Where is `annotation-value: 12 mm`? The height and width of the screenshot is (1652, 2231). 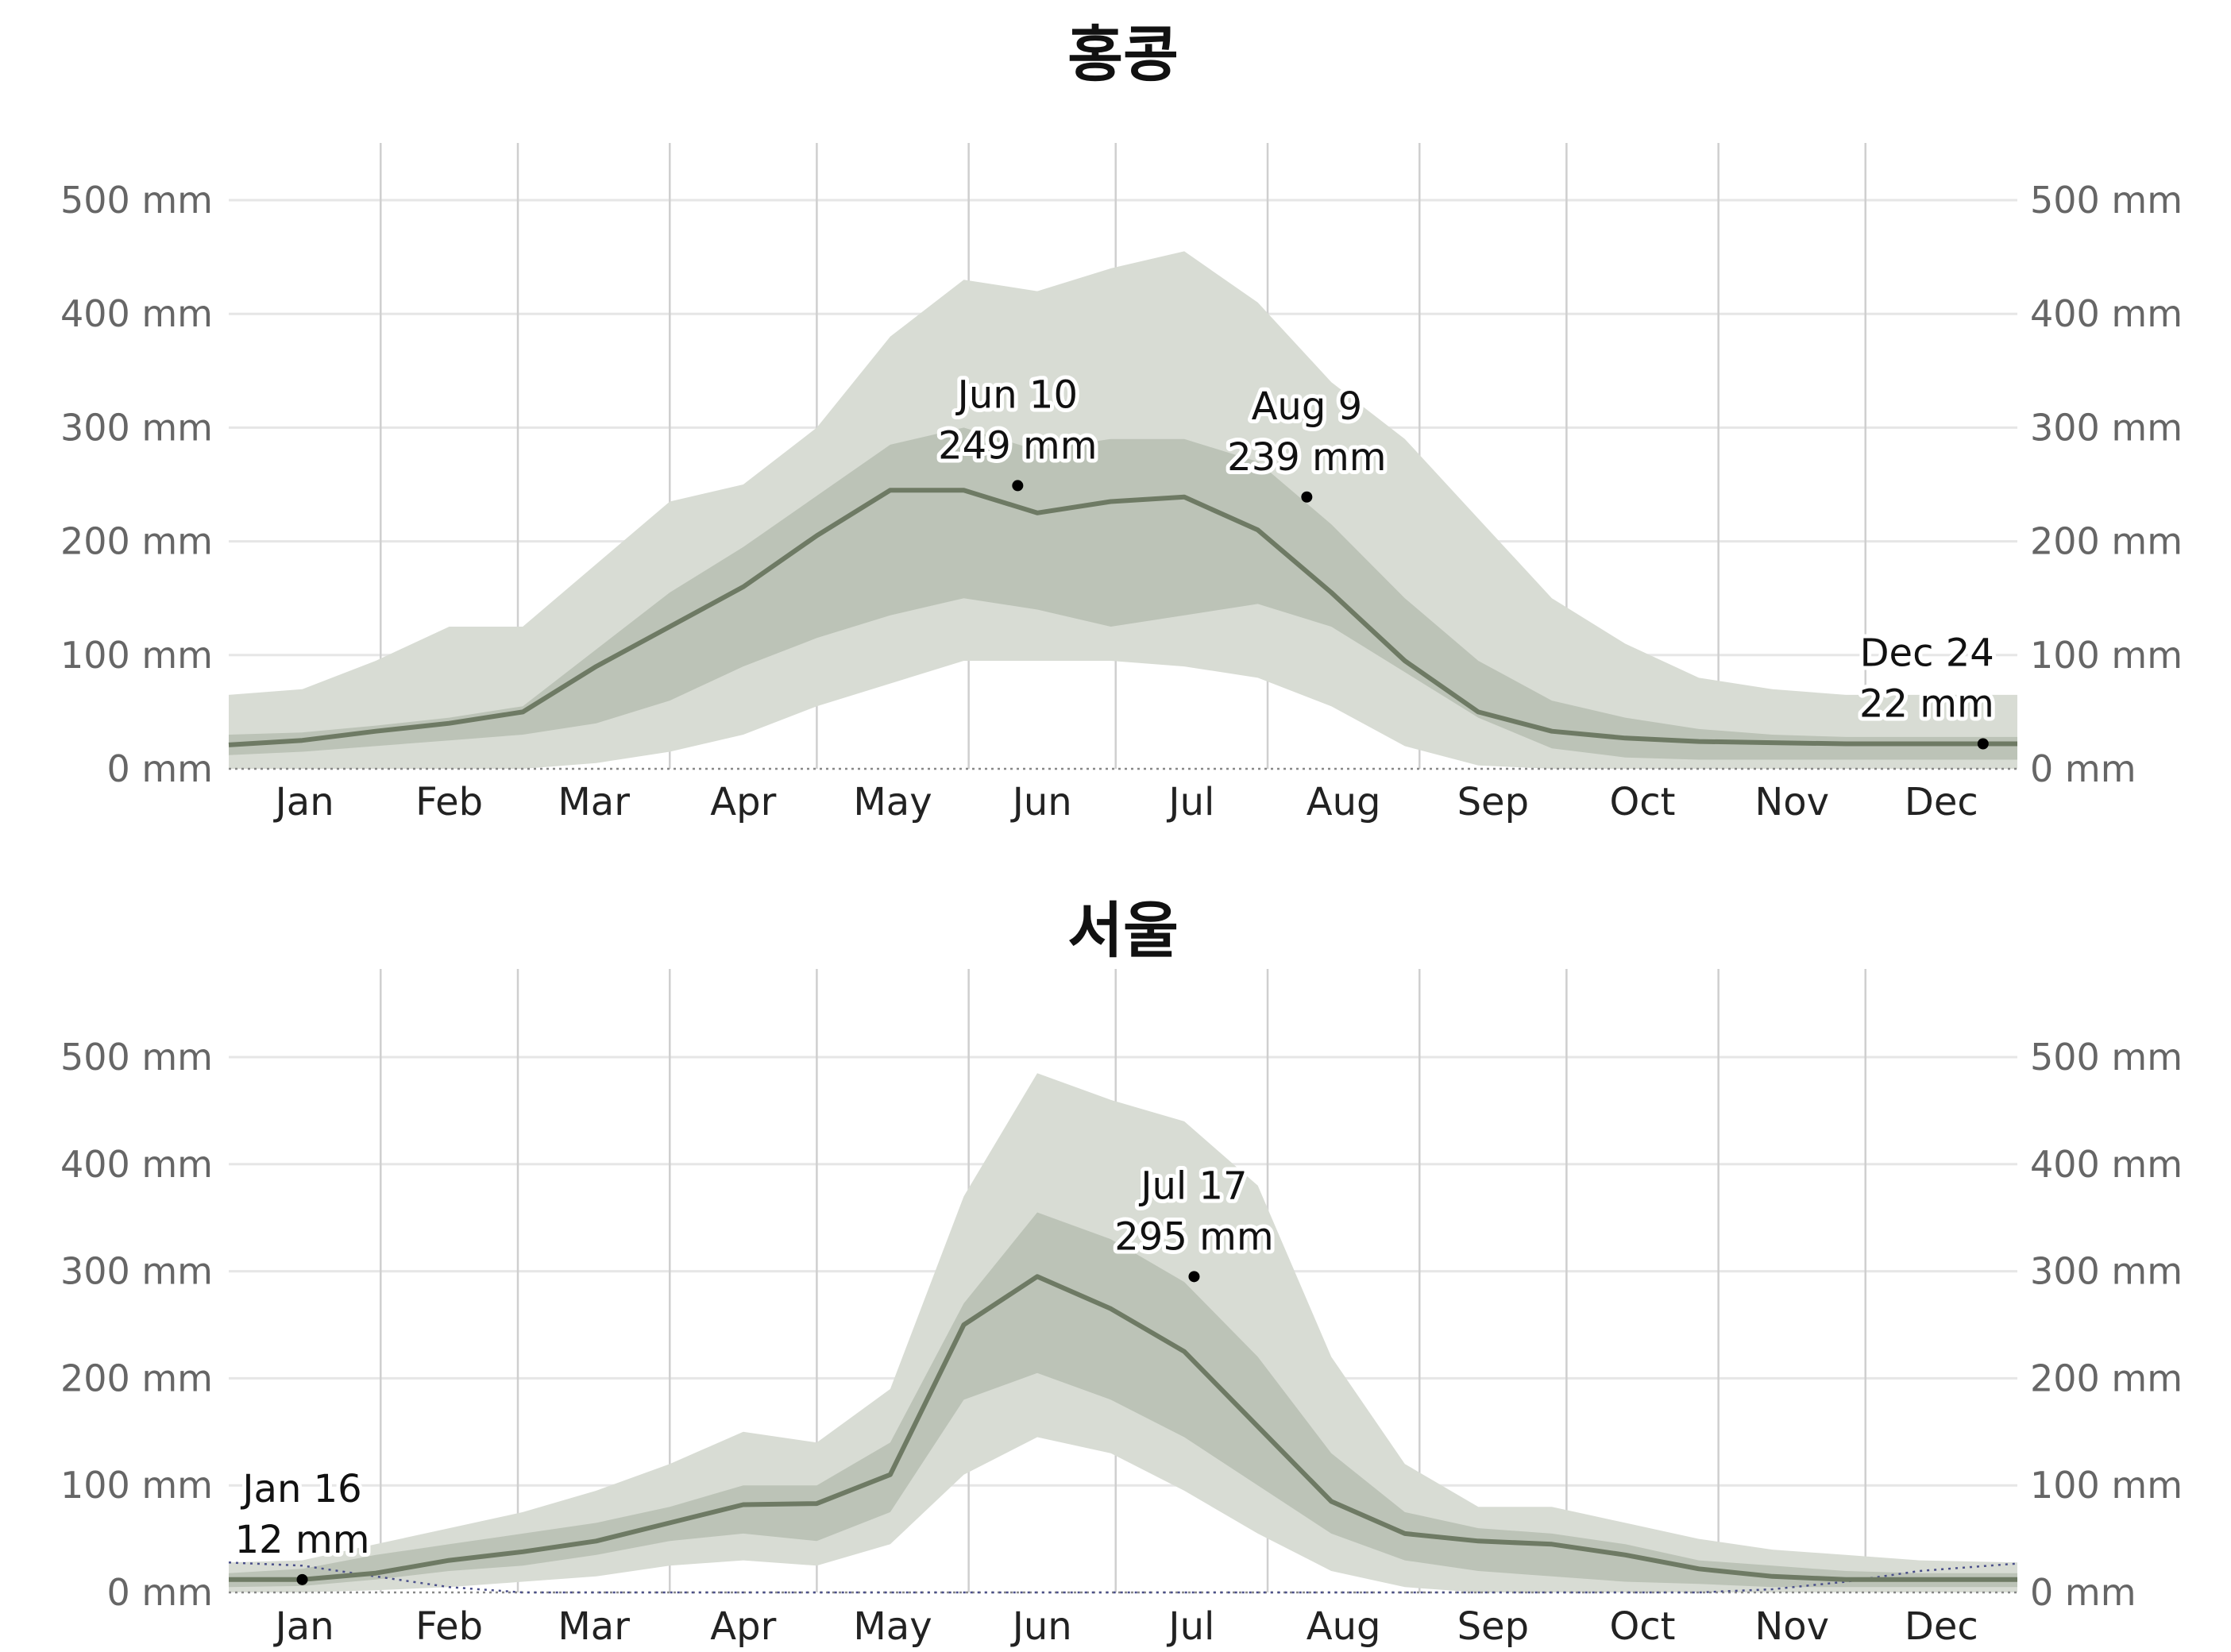 annotation-value: 12 mm is located at coordinates (302, 1540).